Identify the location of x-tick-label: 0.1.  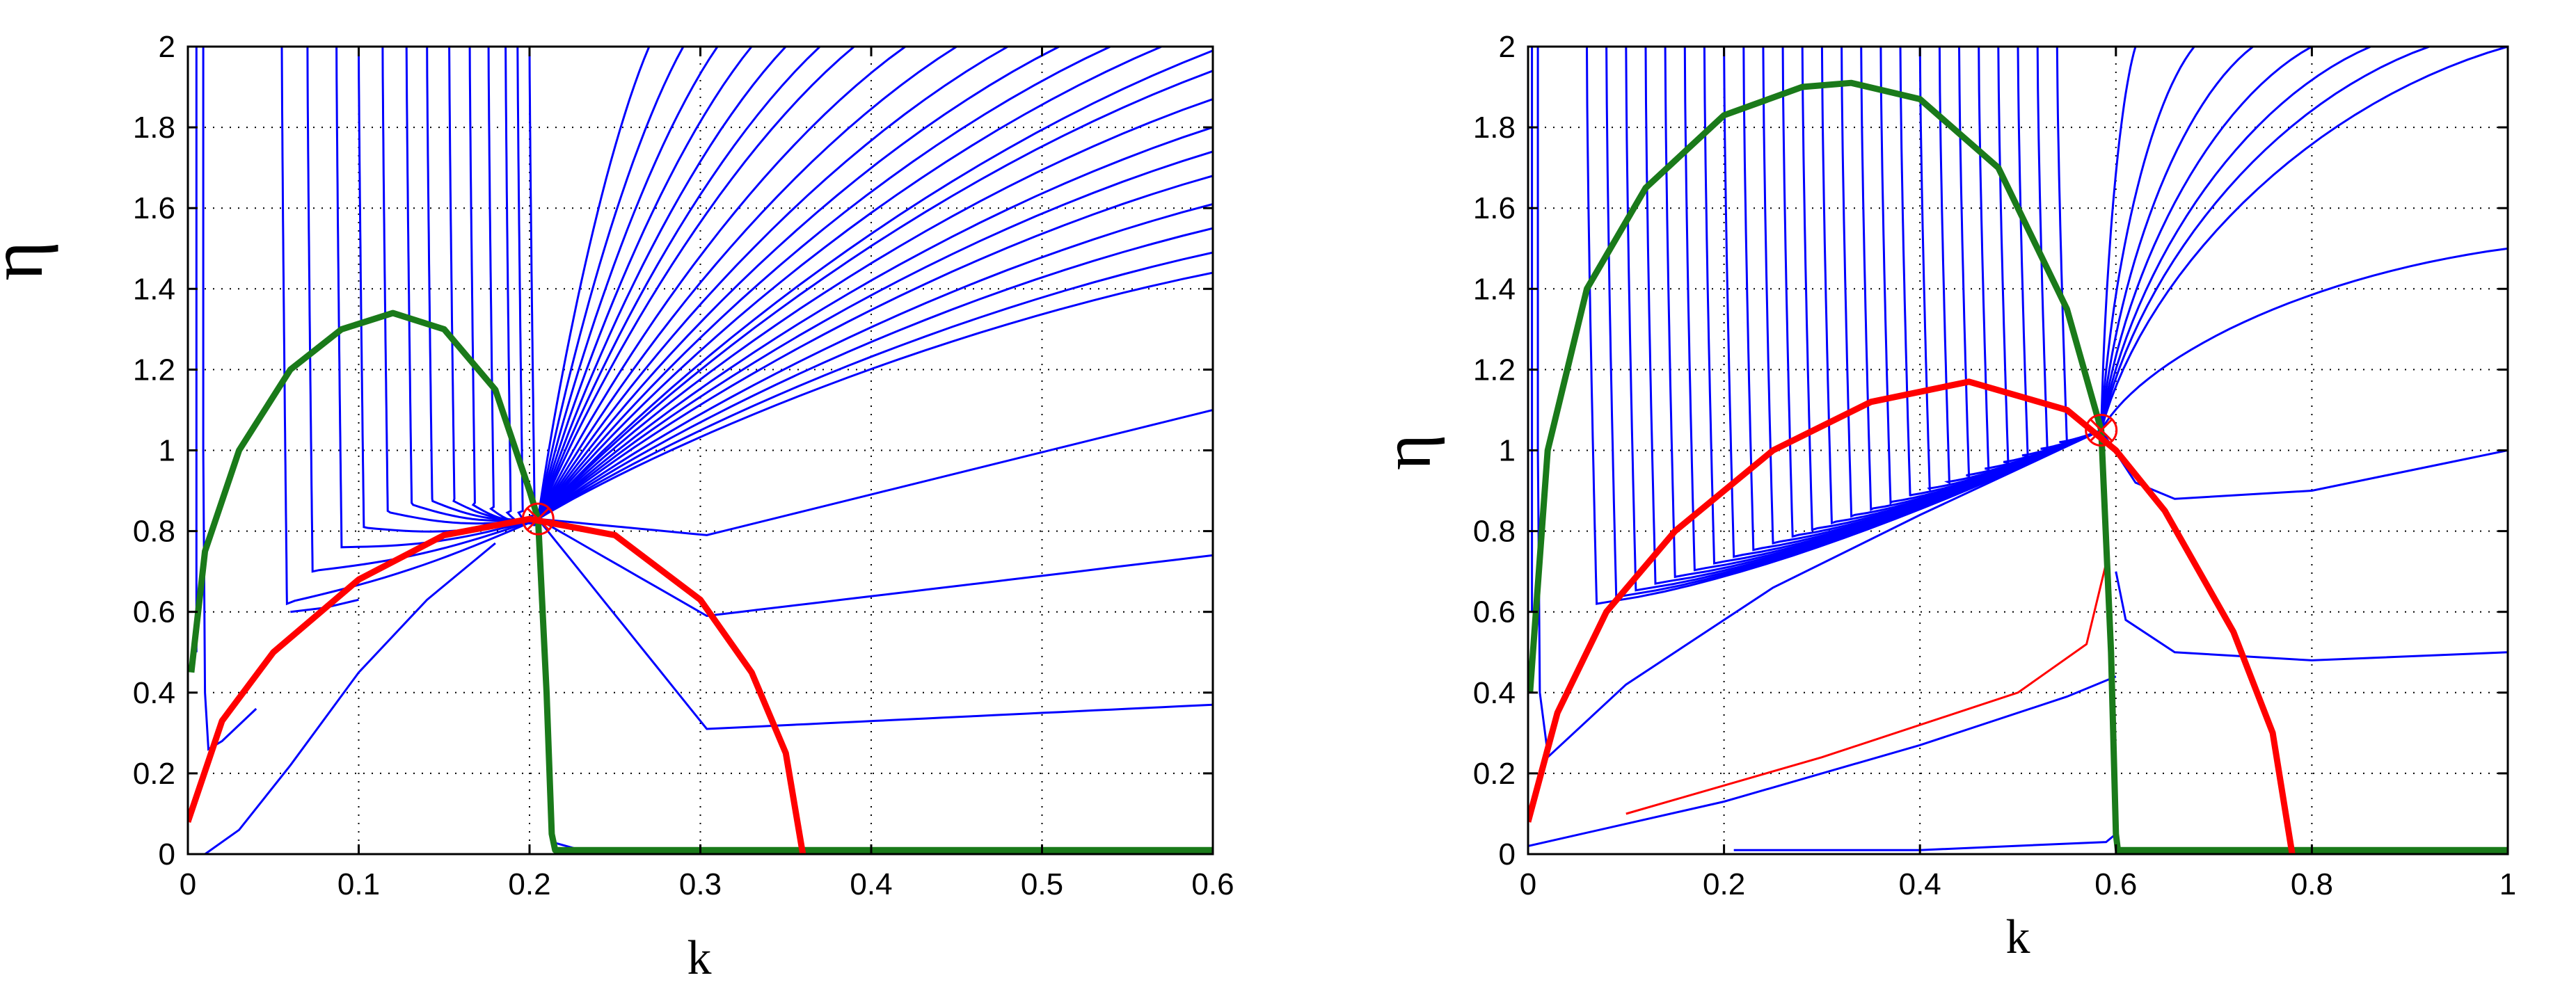
(358, 884).